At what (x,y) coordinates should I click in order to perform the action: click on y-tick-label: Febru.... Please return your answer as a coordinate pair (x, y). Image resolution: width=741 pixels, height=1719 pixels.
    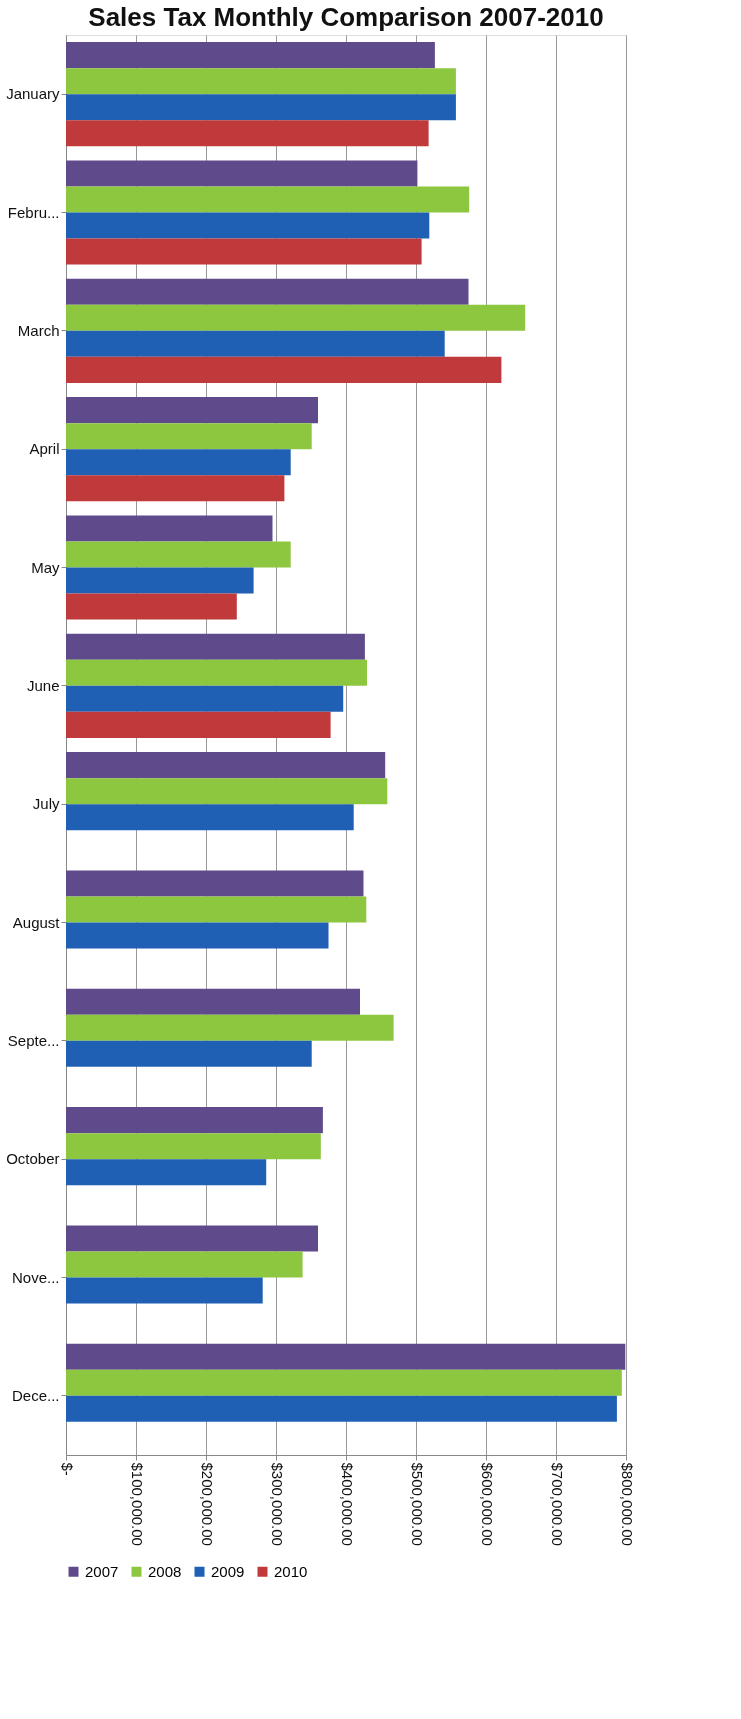
    Looking at the image, I should click on (33, 212).